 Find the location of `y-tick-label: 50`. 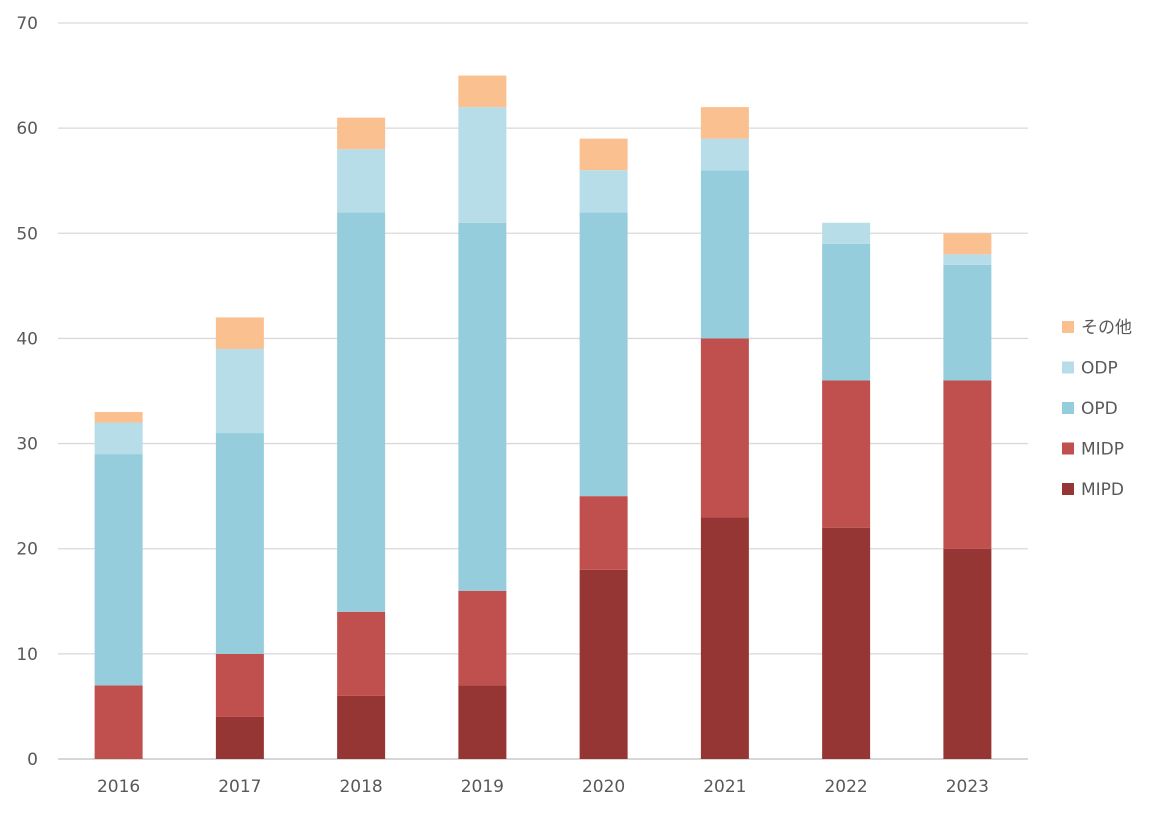

y-tick-label: 50 is located at coordinates (27, 234).